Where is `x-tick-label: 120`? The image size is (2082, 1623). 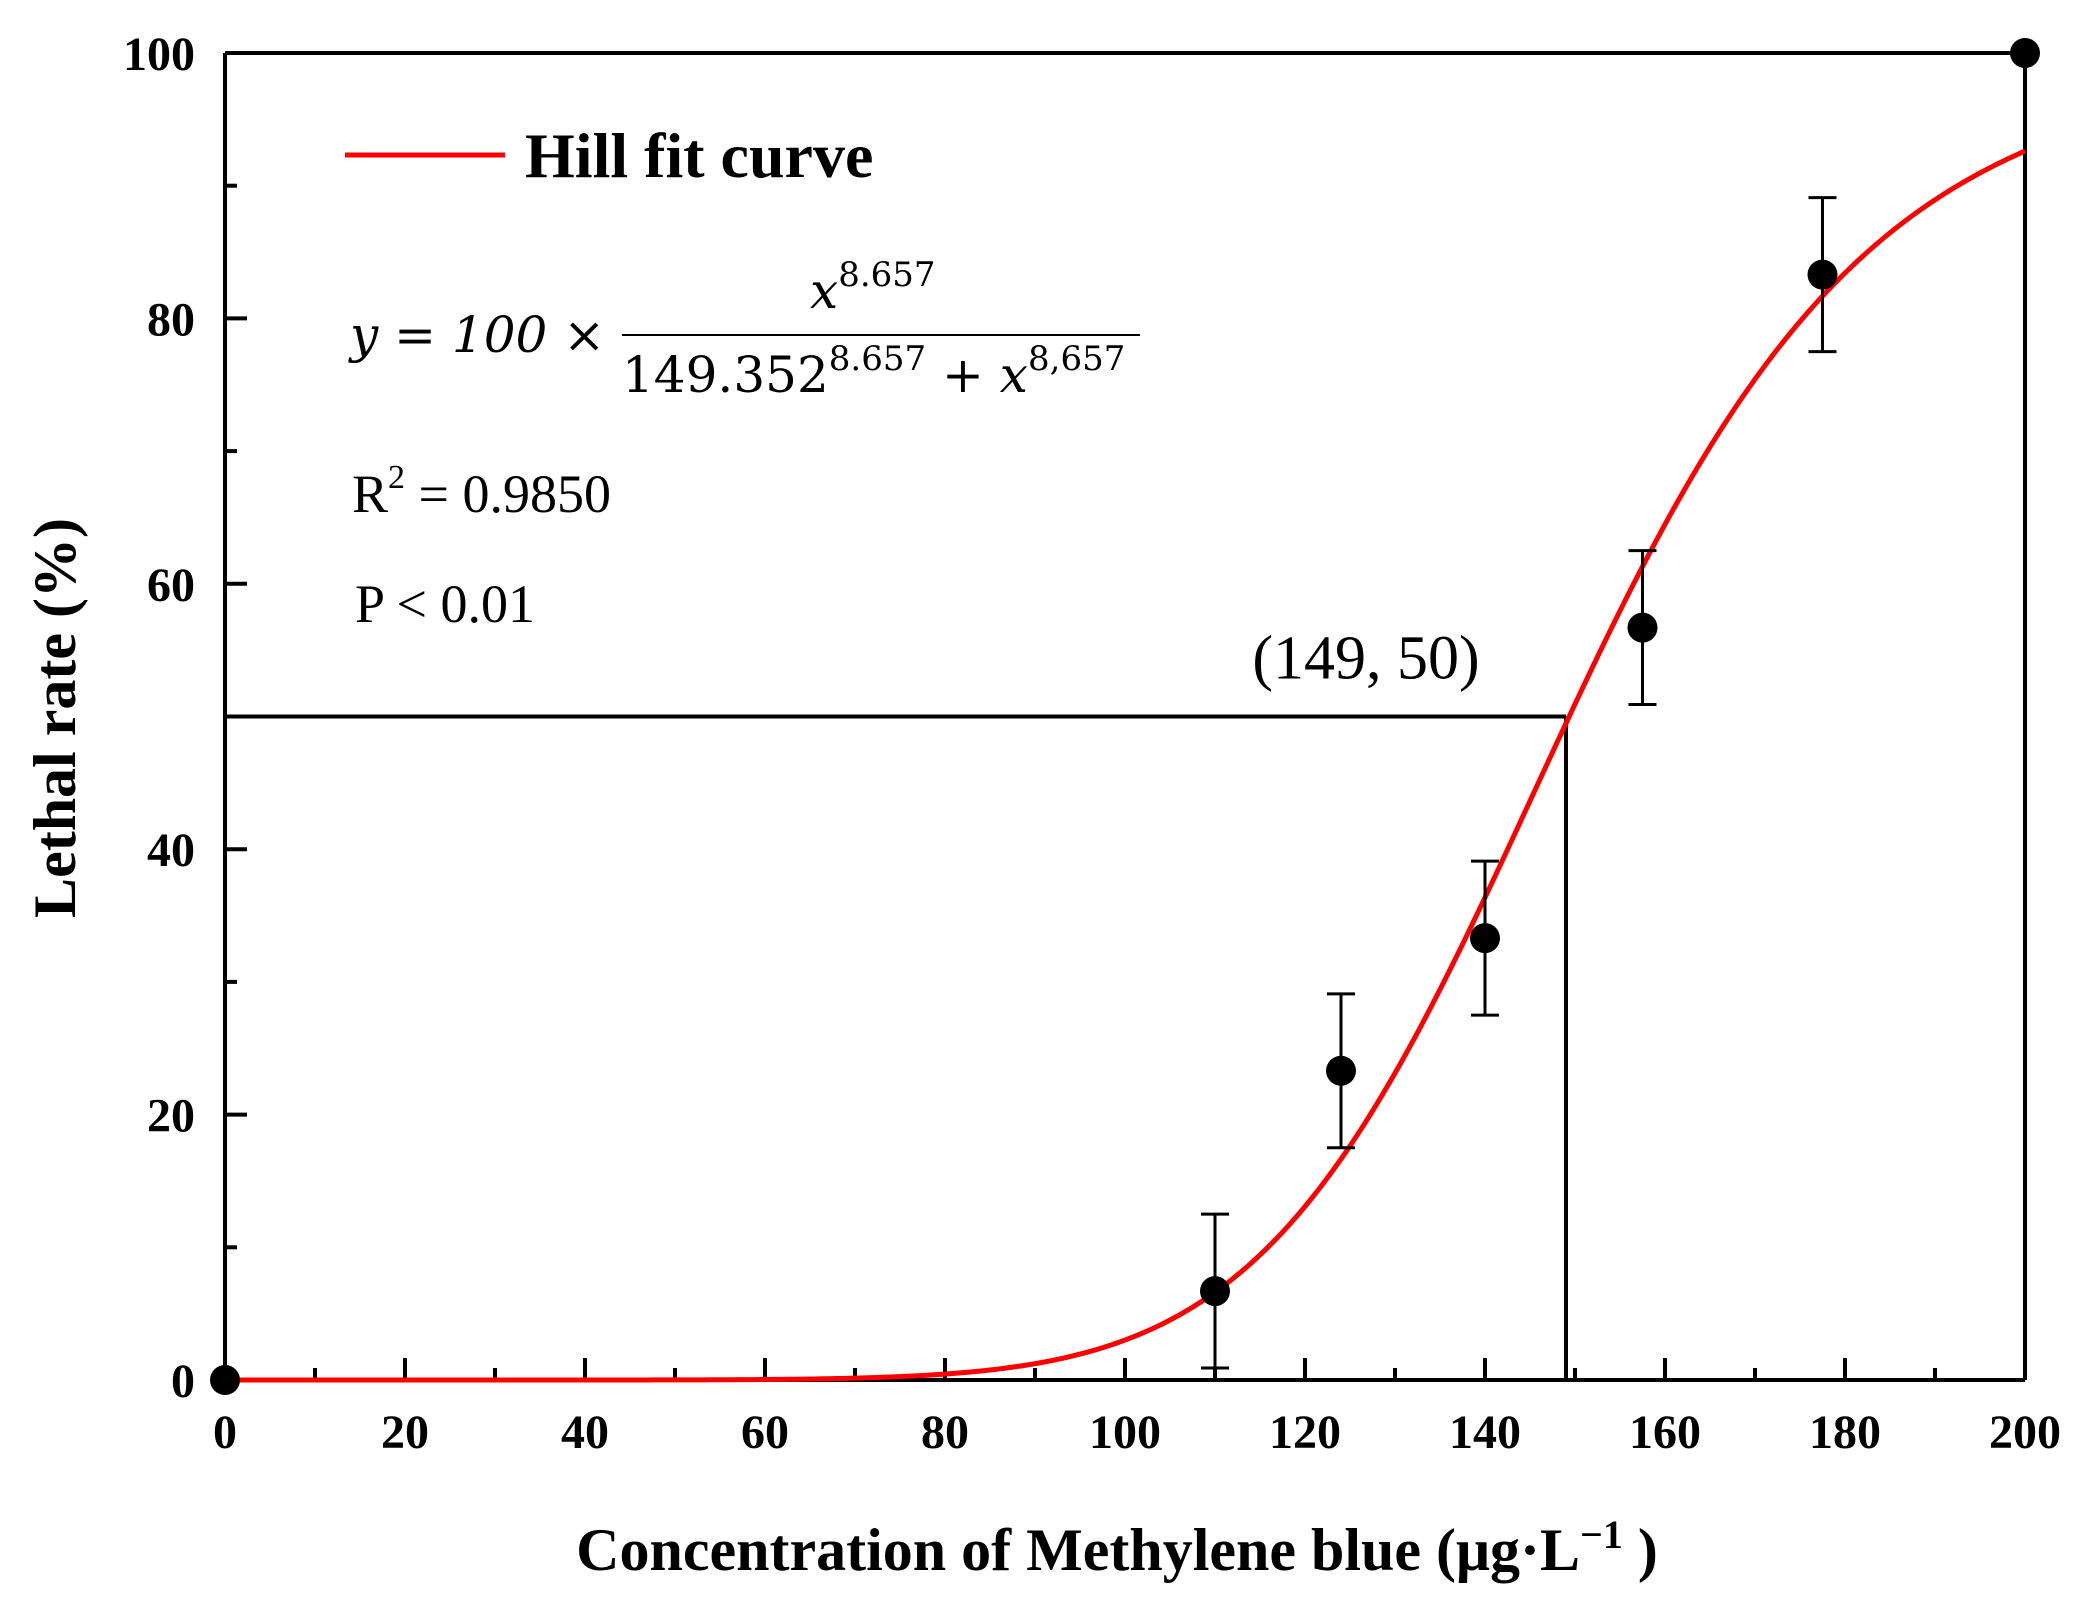
x-tick-label: 120 is located at coordinates (1305, 1432).